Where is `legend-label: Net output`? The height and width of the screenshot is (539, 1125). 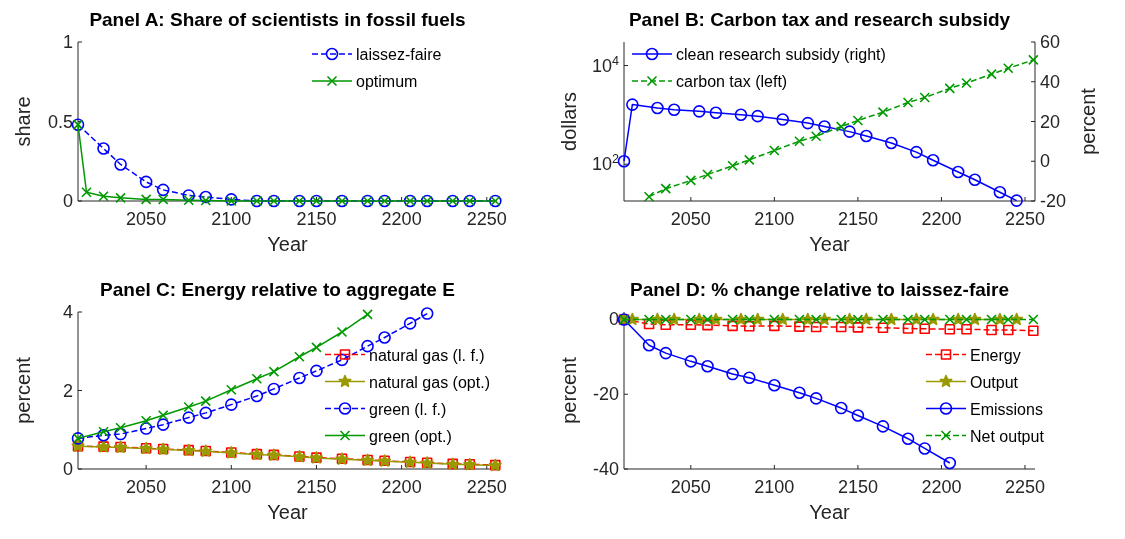
legend-label: Net output is located at coordinates (1007, 436).